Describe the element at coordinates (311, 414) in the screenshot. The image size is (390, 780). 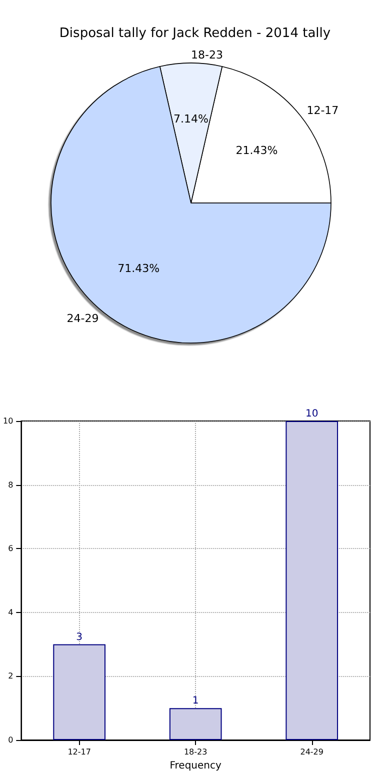
I see `data-label: 10` at that location.